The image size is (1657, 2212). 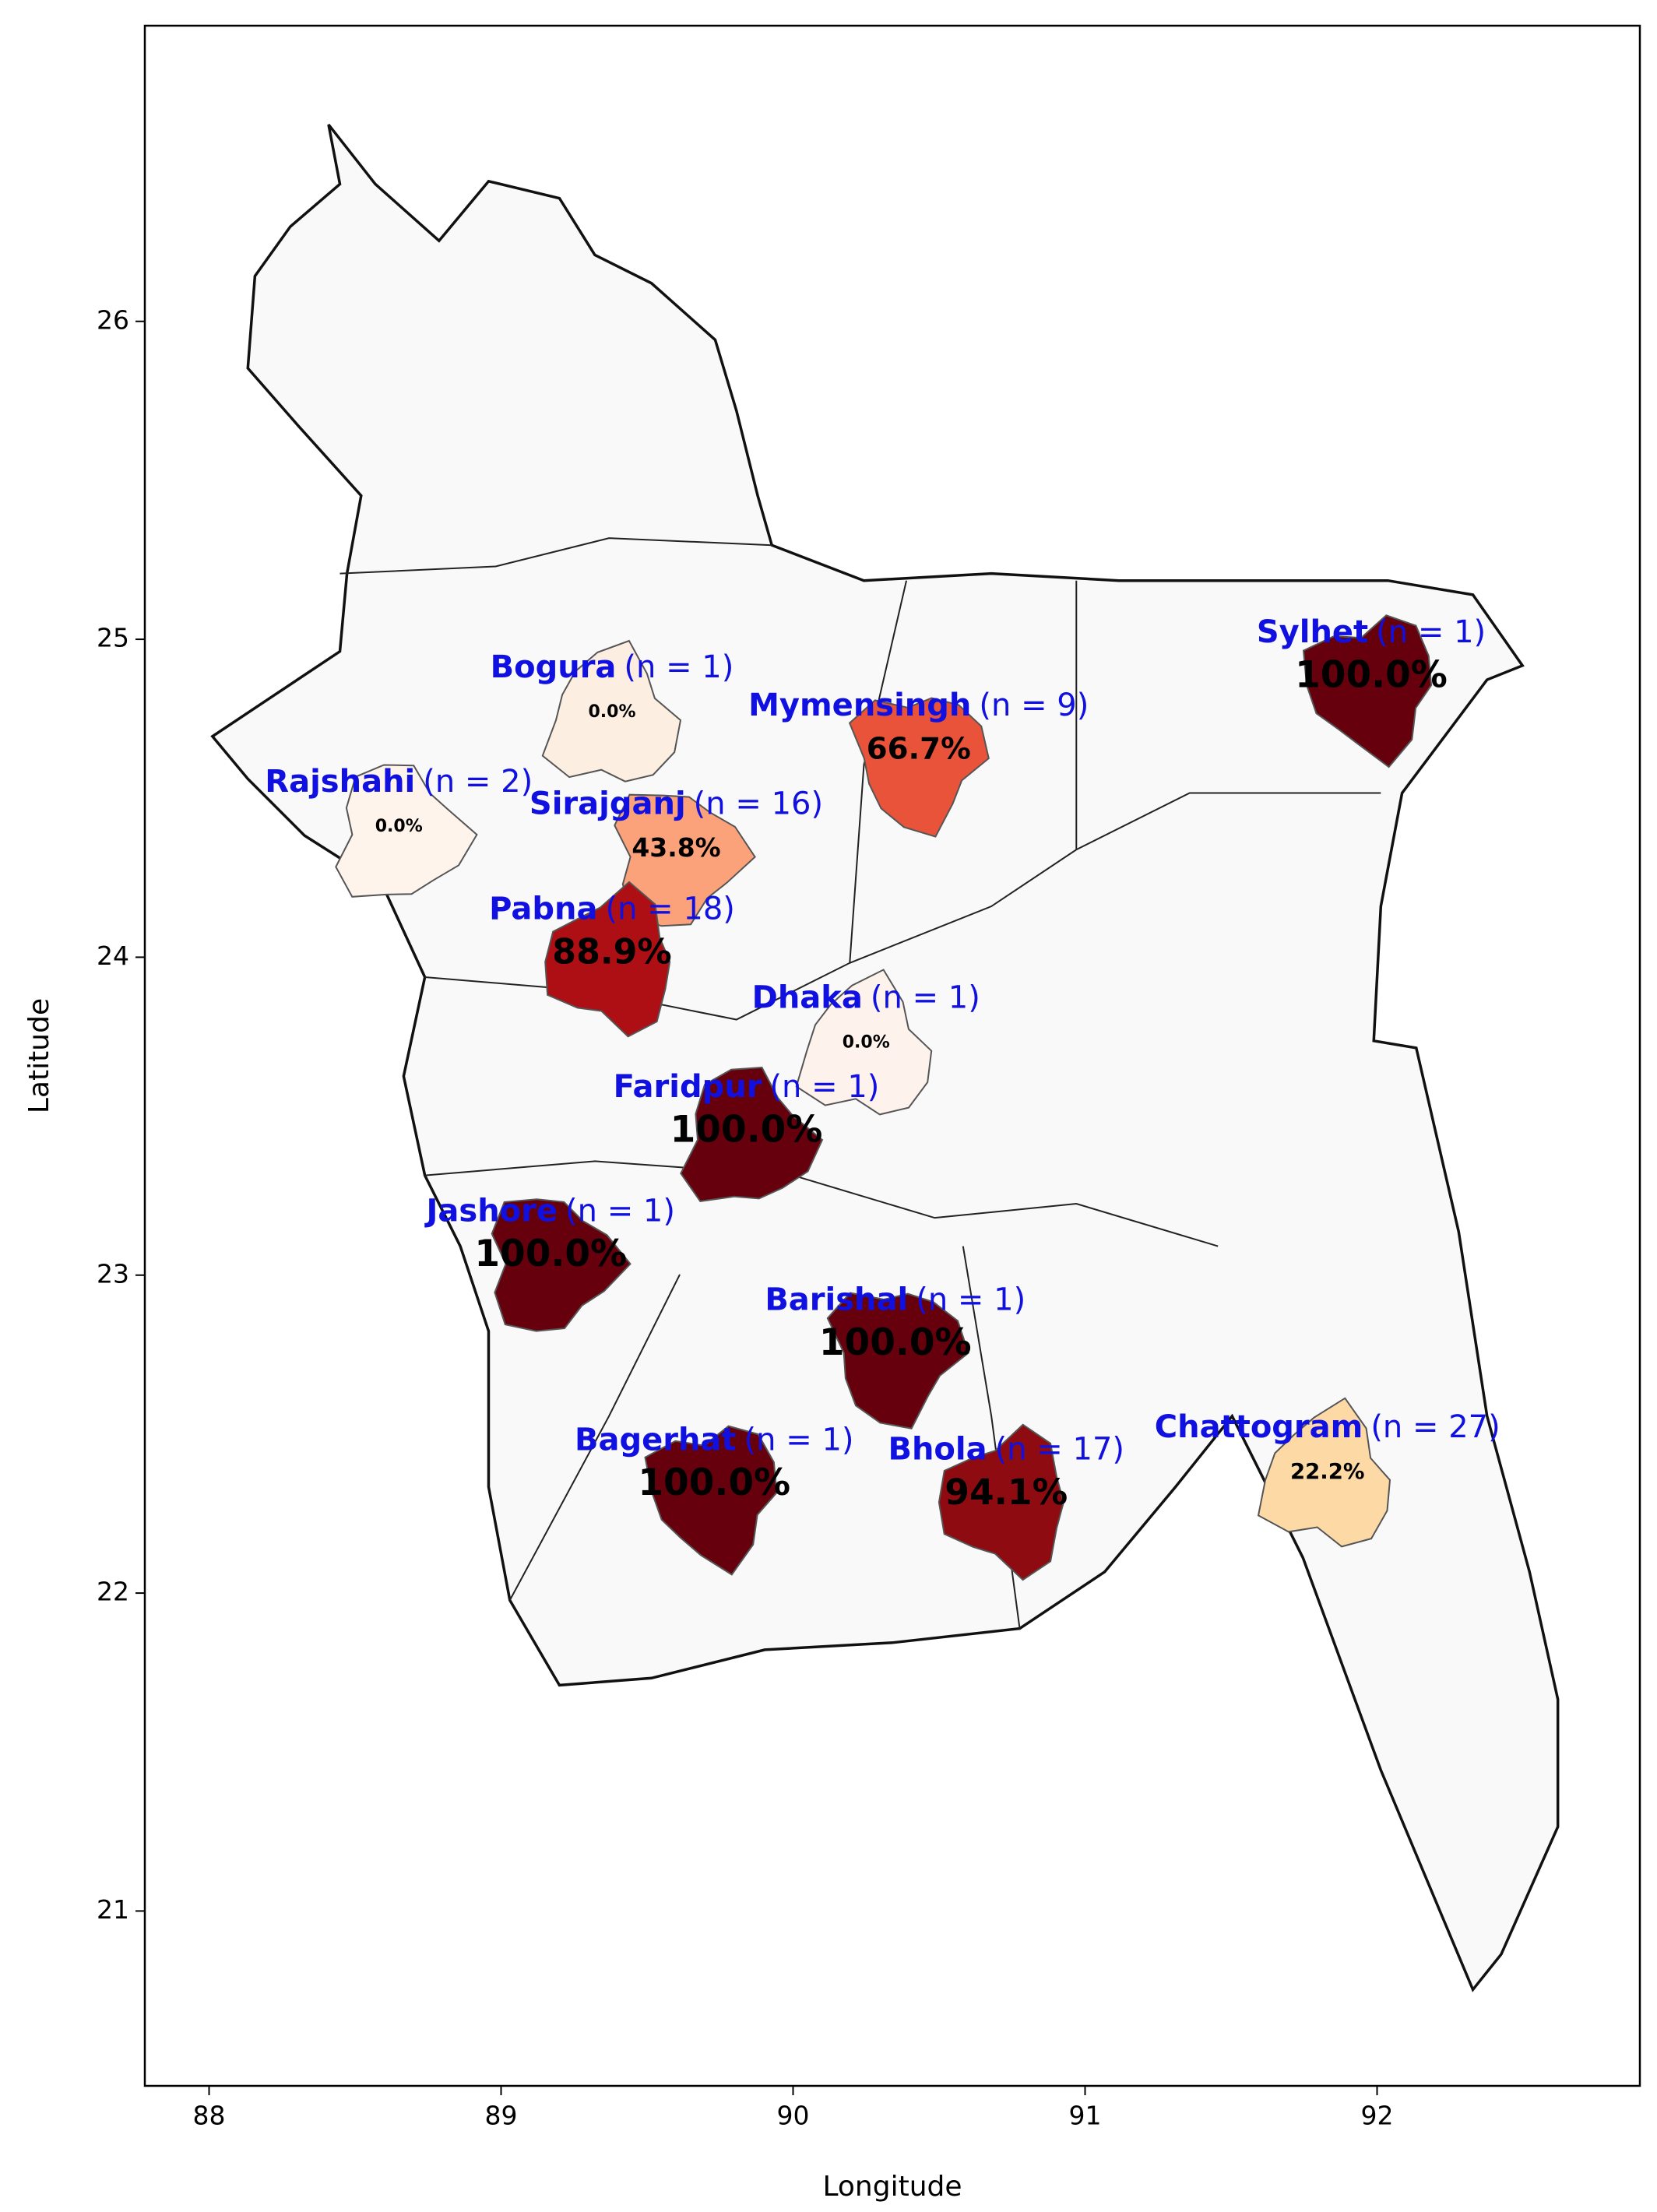 What do you see at coordinates (1312, 632) in the screenshot?
I see `district-name: Sylhet` at bounding box center [1312, 632].